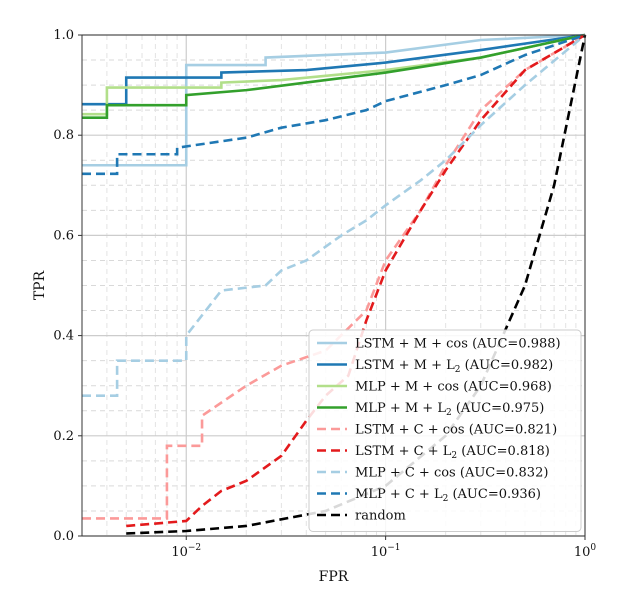 This screenshot has width=644, height=595. Describe the element at coordinates (451, 473) in the screenshot. I see `legend-label-7: MLP + C + cos (AUC=0.832)` at that location.